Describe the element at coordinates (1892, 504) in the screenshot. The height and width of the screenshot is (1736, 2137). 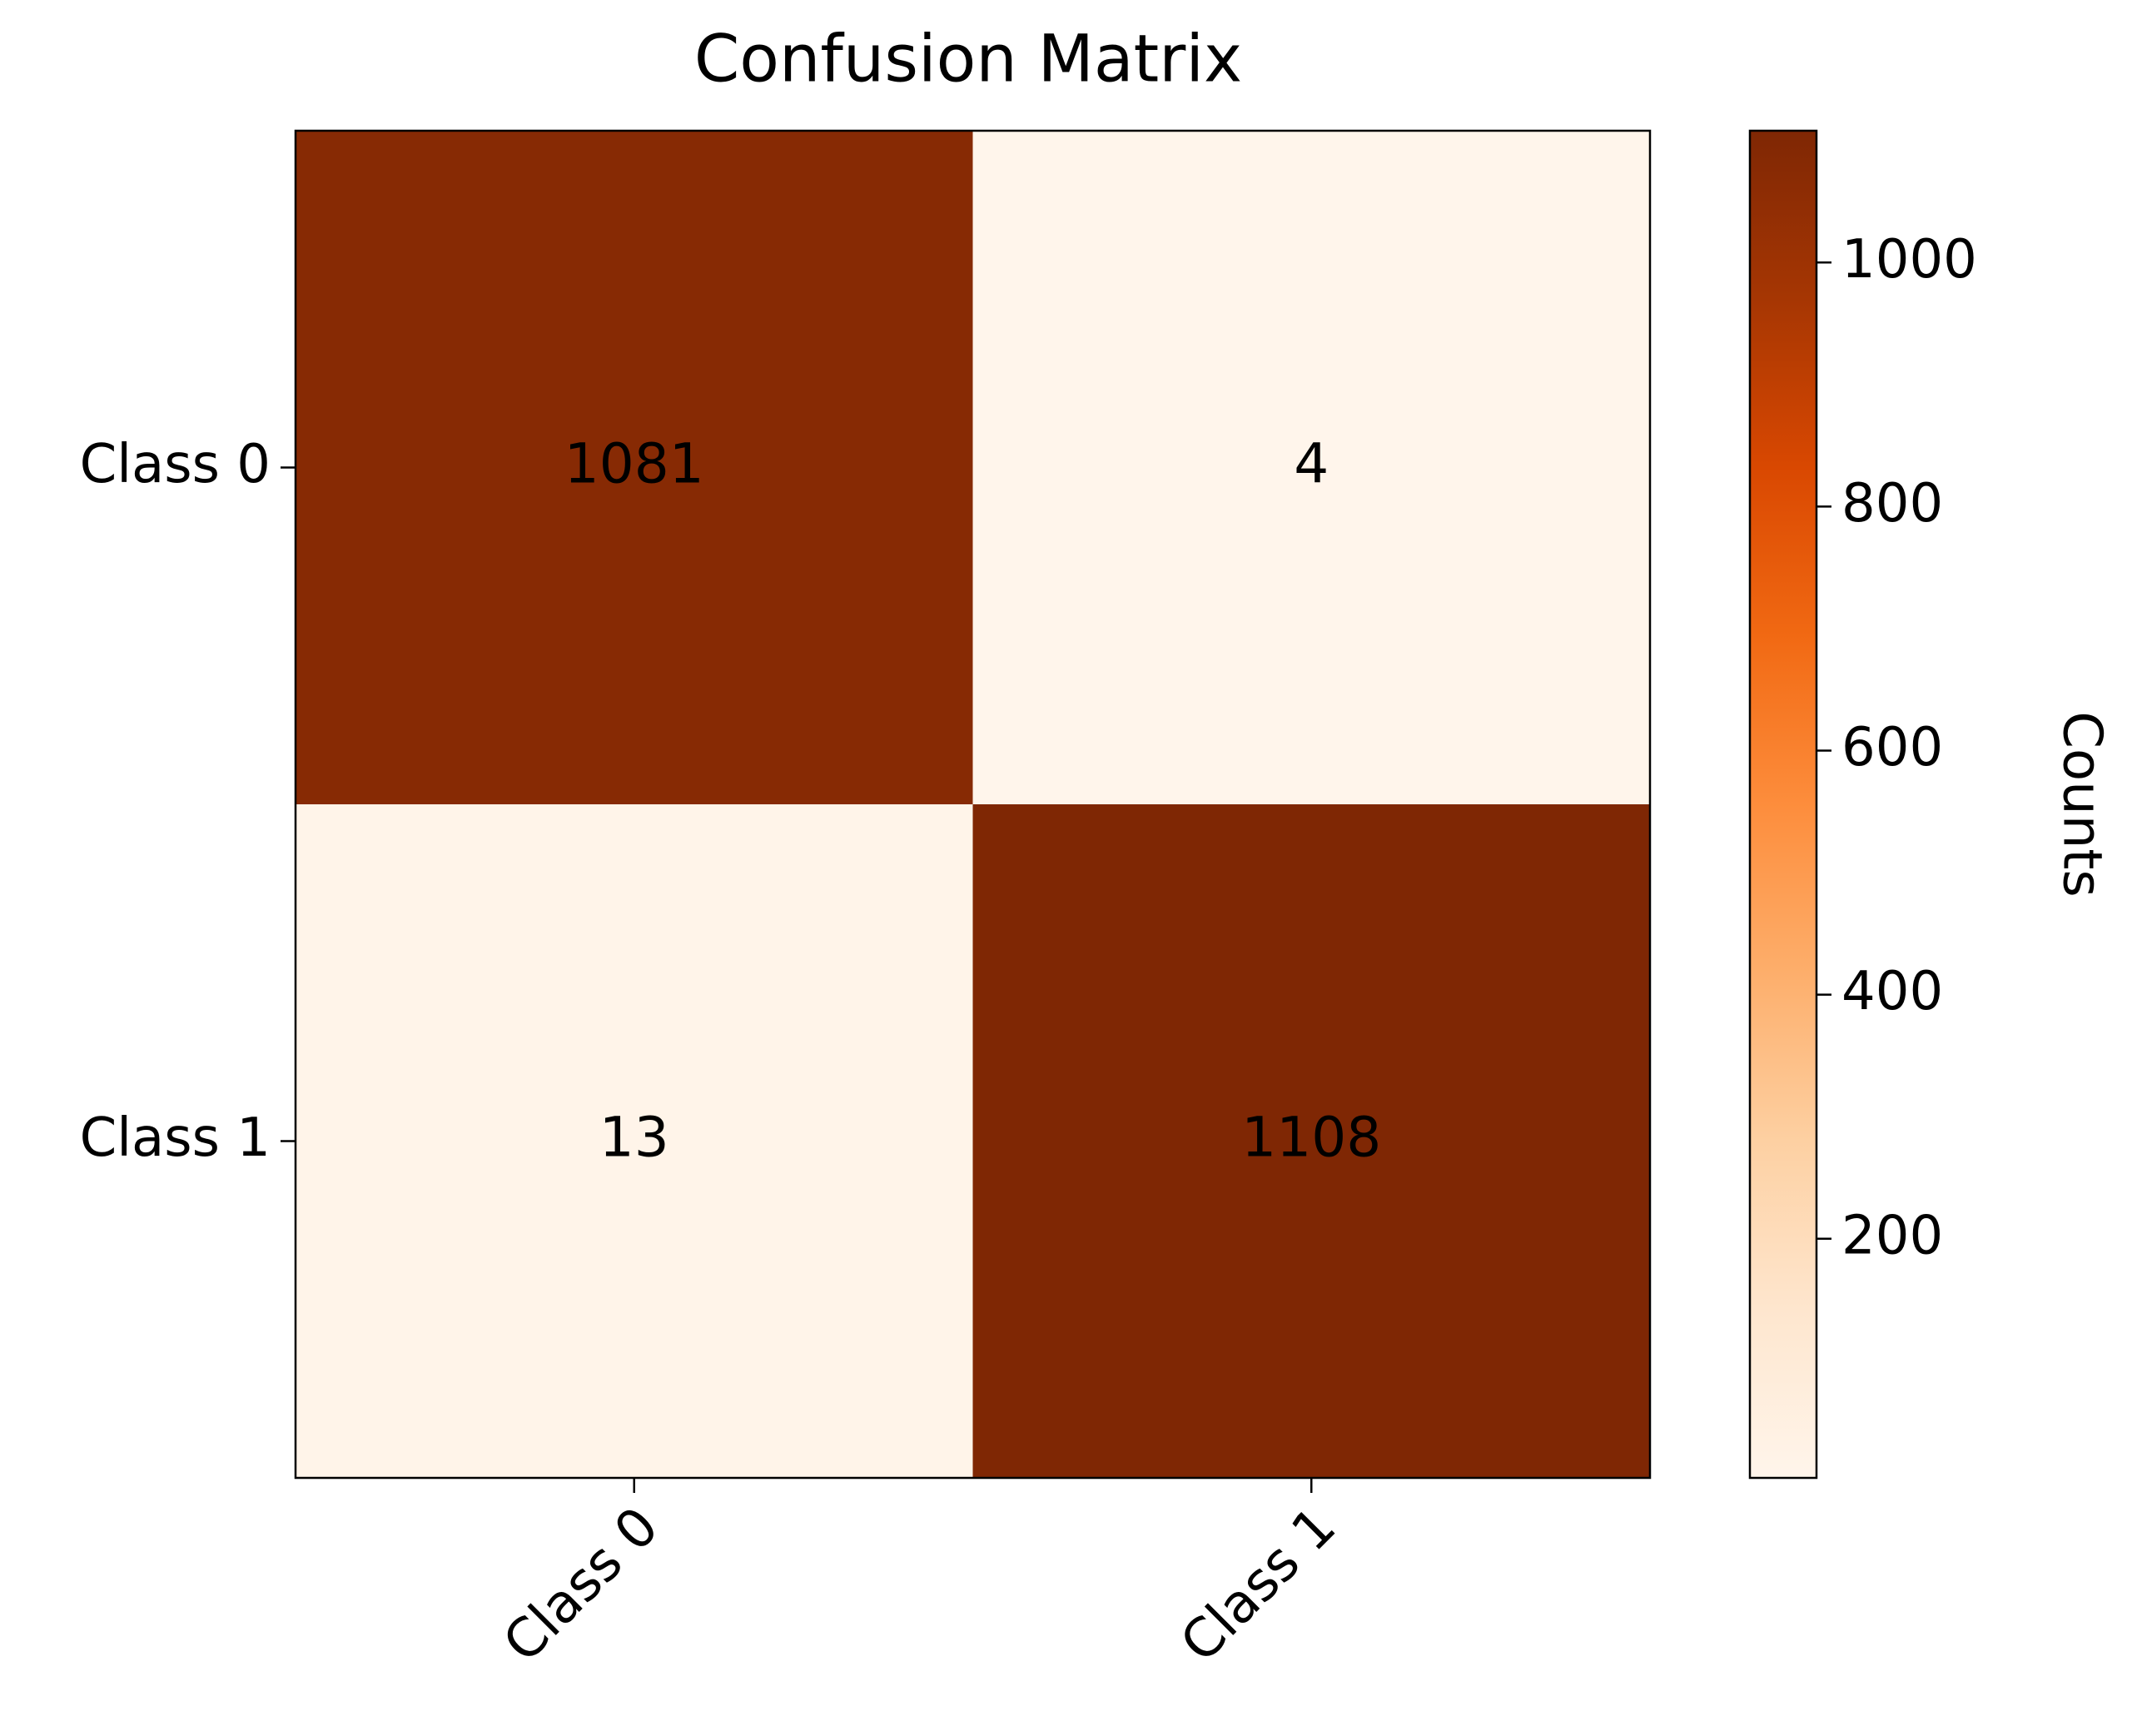
I see `colorbar-tick-label: 800` at that location.